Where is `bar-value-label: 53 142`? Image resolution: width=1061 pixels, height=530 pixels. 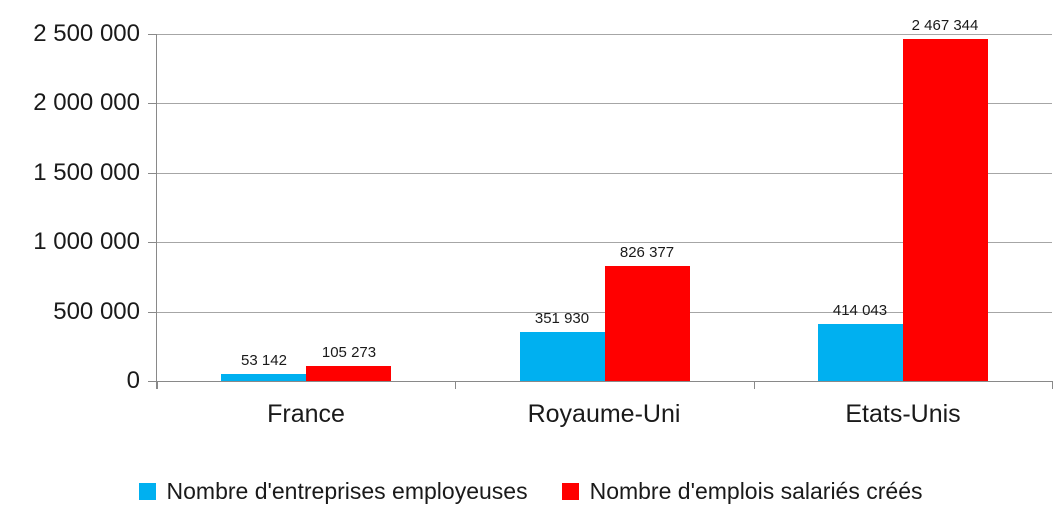 bar-value-label: 53 142 is located at coordinates (264, 360).